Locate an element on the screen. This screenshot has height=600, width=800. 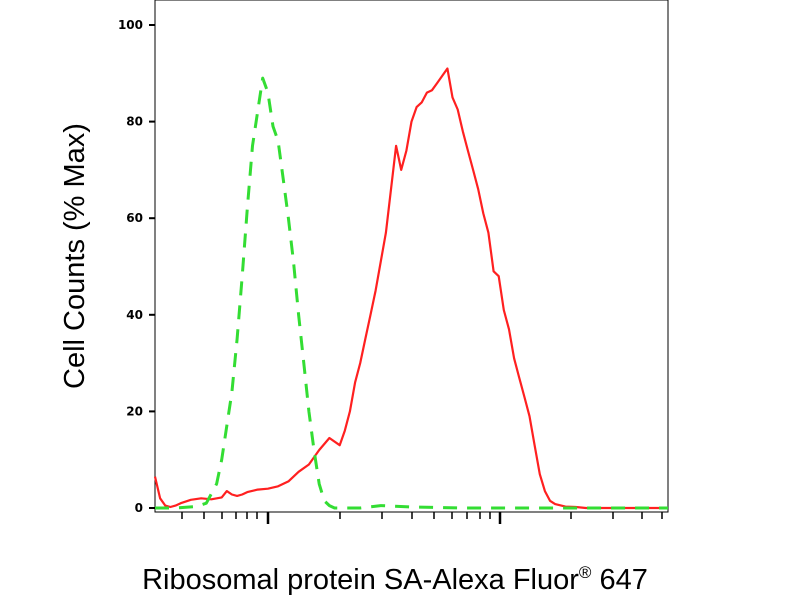
y-tick-label: 0 is located at coordinates (139, 508).